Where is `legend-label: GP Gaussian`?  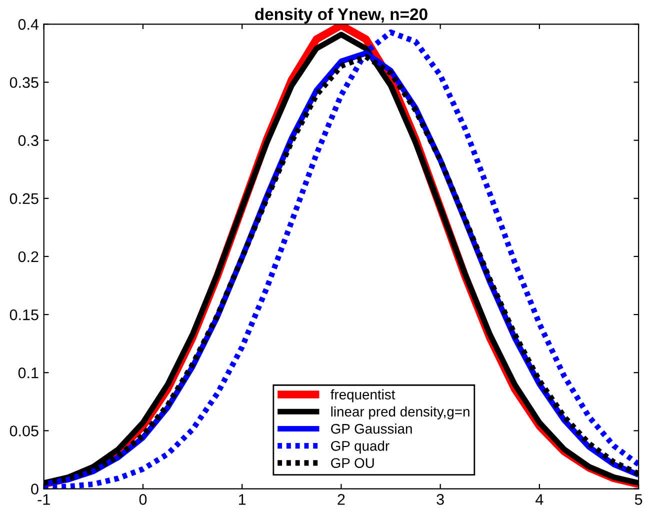 legend-label: GP Gaussian is located at coordinates (371, 429).